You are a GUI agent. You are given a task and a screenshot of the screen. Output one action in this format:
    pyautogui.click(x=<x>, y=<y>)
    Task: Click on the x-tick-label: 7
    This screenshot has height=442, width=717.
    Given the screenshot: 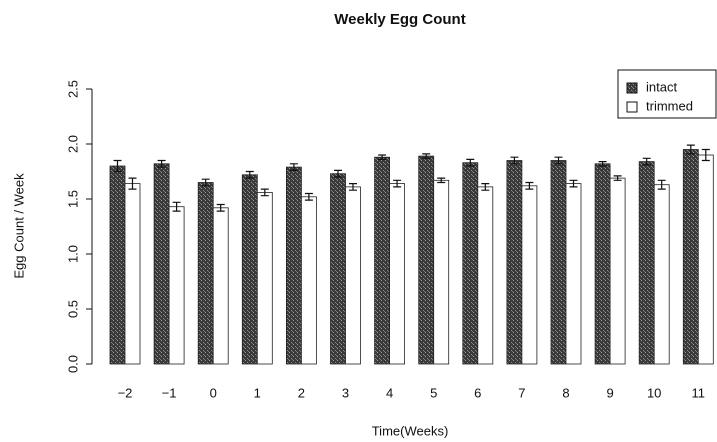 What is the action you would take?
    pyautogui.click(x=521, y=392)
    